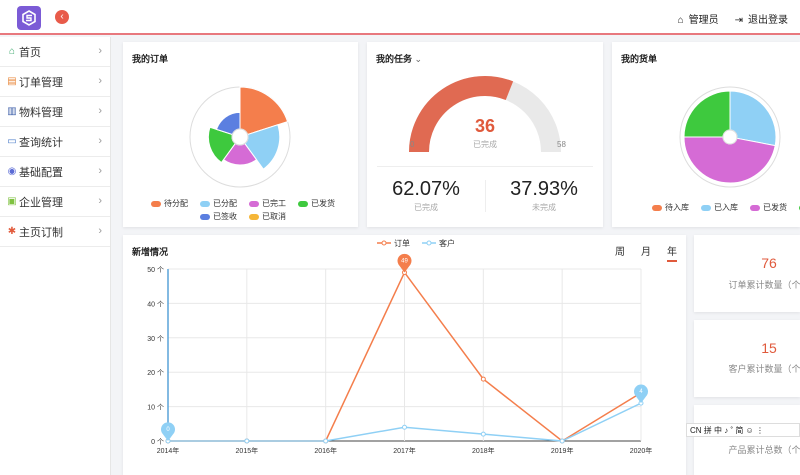 The height and width of the screenshot is (475, 800). What do you see at coordinates (639, 59) in the screenshot?
I see `card-title: 我的货单` at bounding box center [639, 59].